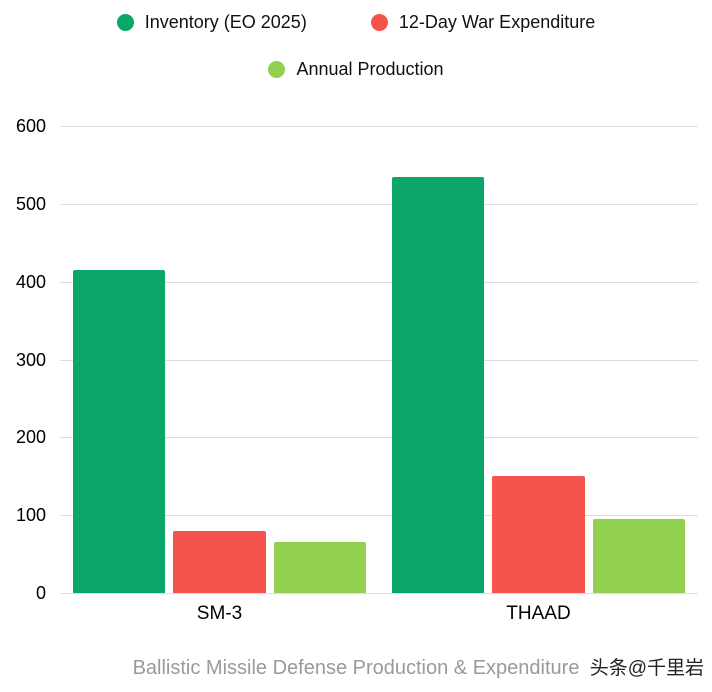  I want to click on x-label-sm3: SM-3, so click(219, 613).